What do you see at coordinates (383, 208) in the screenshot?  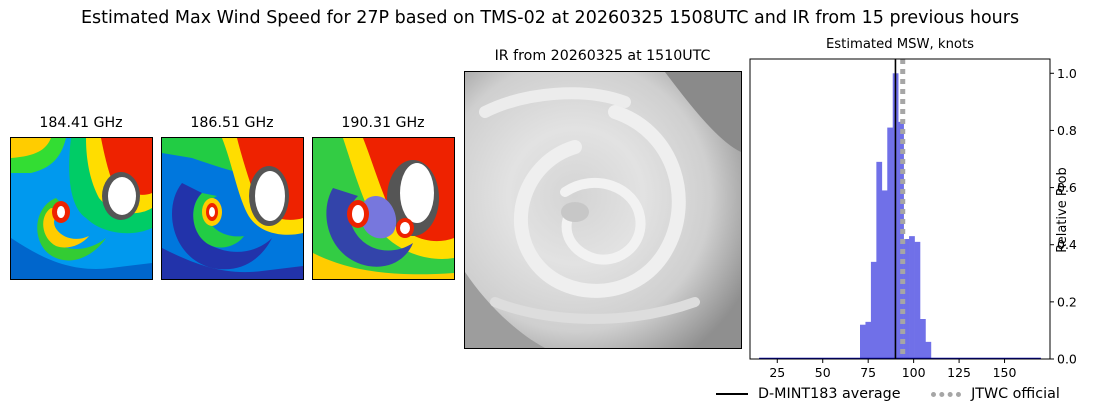 I see `microwave-image-190ghz` at bounding box center [383, 208].